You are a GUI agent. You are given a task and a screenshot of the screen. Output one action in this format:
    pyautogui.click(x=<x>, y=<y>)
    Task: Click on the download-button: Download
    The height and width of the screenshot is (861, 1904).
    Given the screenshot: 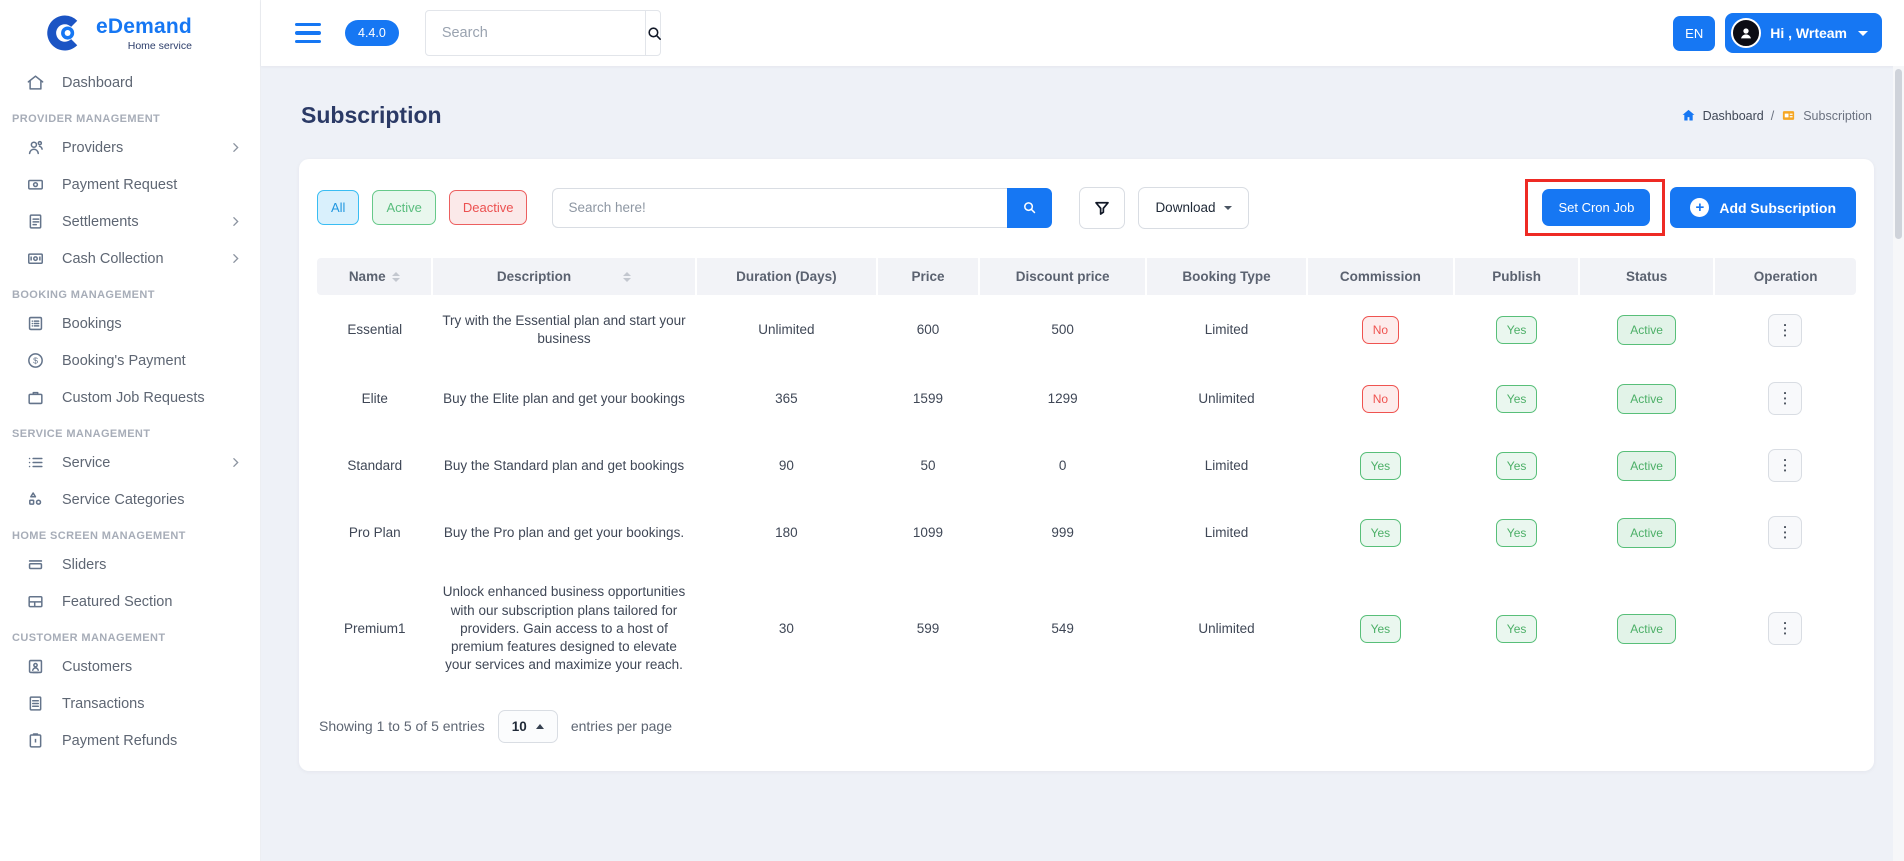 What is the action you would take?
    pyautogui.click(x=1194, y=207)
    